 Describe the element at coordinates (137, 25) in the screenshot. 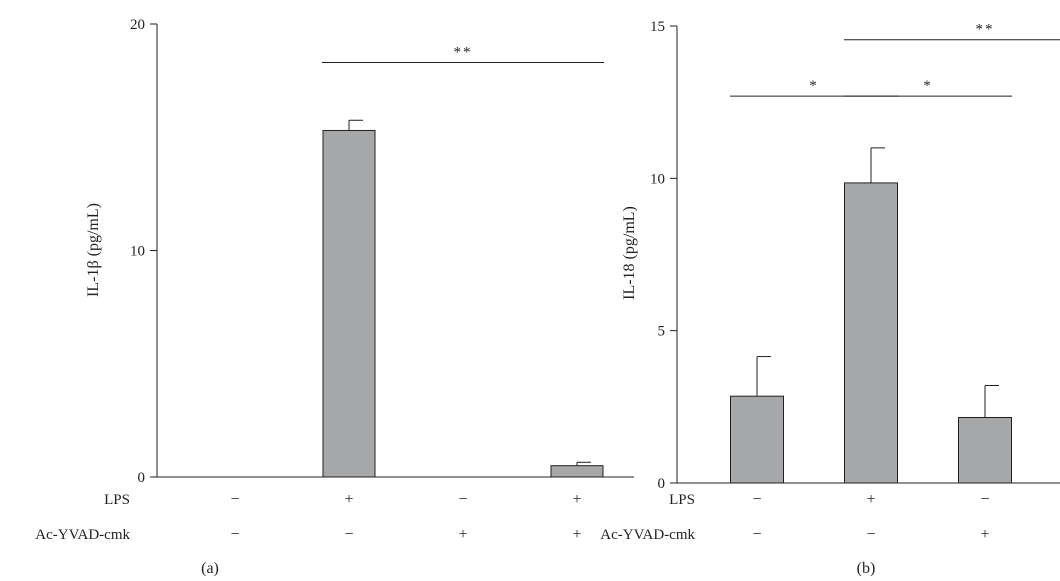

I see `y-tick-label: 20` at that location.